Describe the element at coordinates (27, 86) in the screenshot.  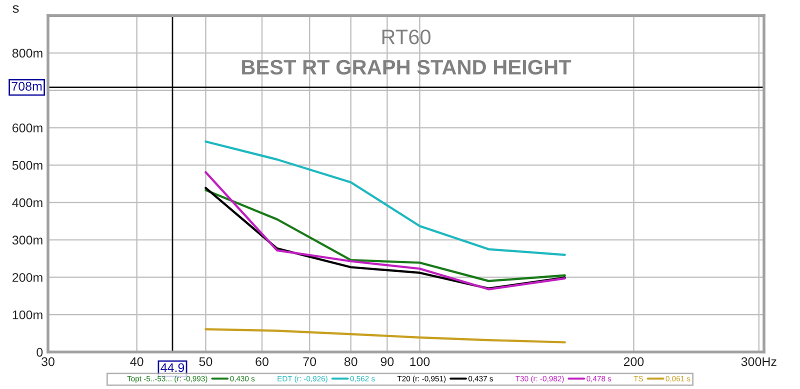
I see `ref-line-label: 708m` at that location.